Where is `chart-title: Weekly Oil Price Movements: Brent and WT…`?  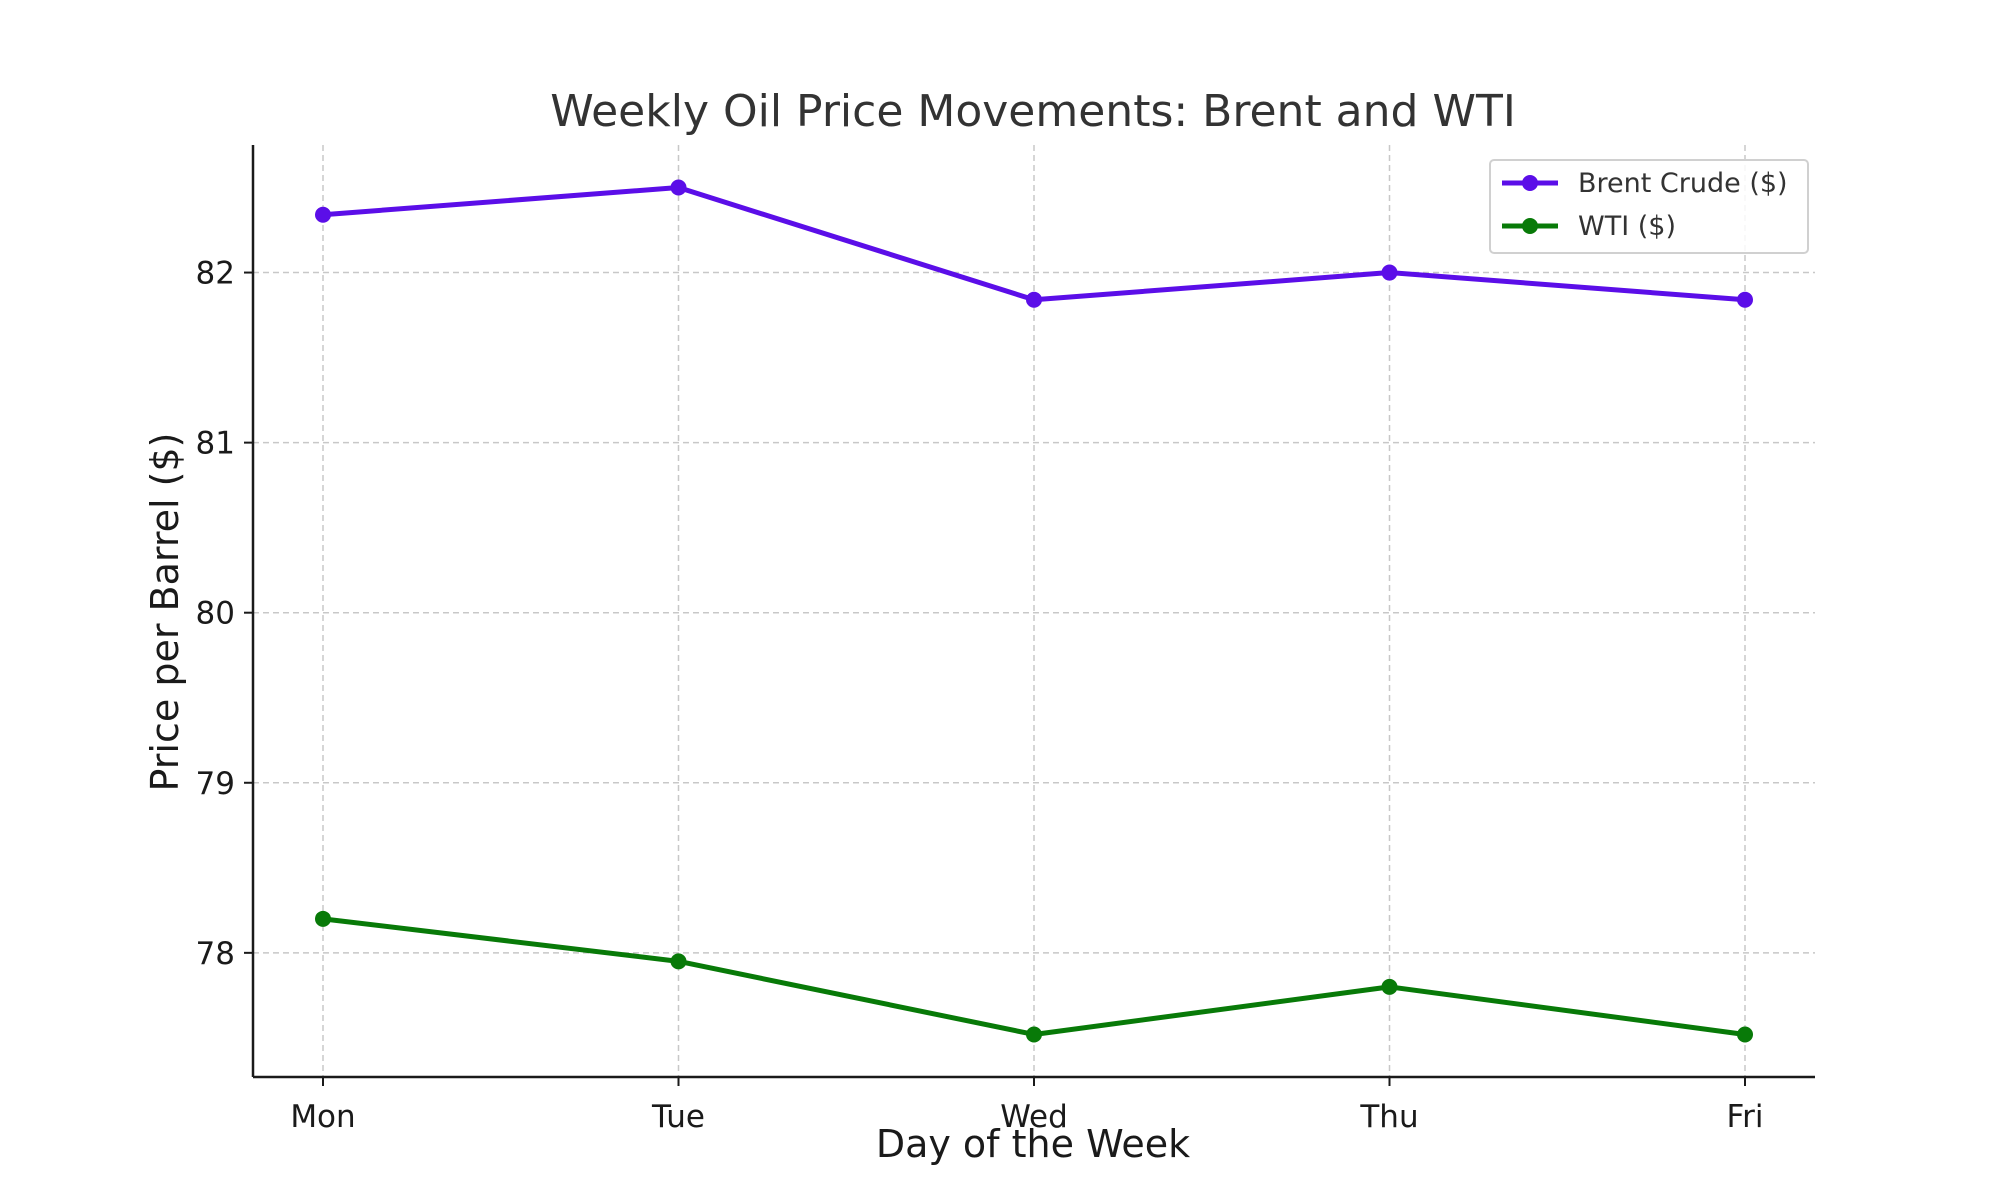
chart-title: Weekly Oil Price Movements: Brent and WT… is located at coordinates (1033, 111).